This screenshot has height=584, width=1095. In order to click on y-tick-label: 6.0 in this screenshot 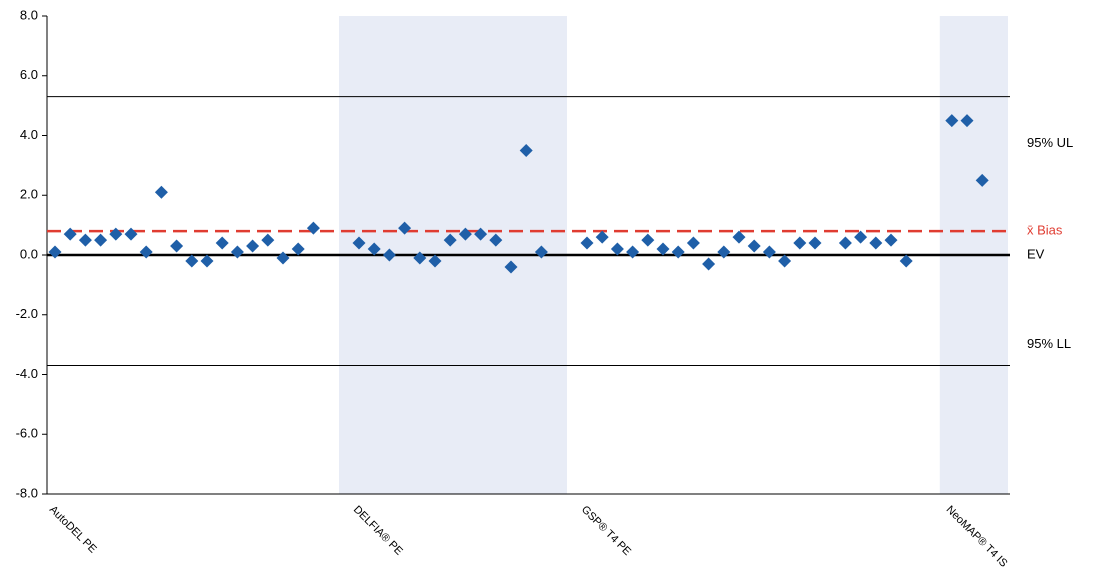, I will do `click(29, 74)`.